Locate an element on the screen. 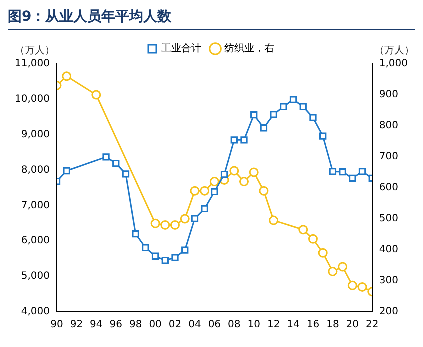 The width and height of the screenshot is (423, 347). y2-tick-label: 600 is located at coordinates (388, 188).